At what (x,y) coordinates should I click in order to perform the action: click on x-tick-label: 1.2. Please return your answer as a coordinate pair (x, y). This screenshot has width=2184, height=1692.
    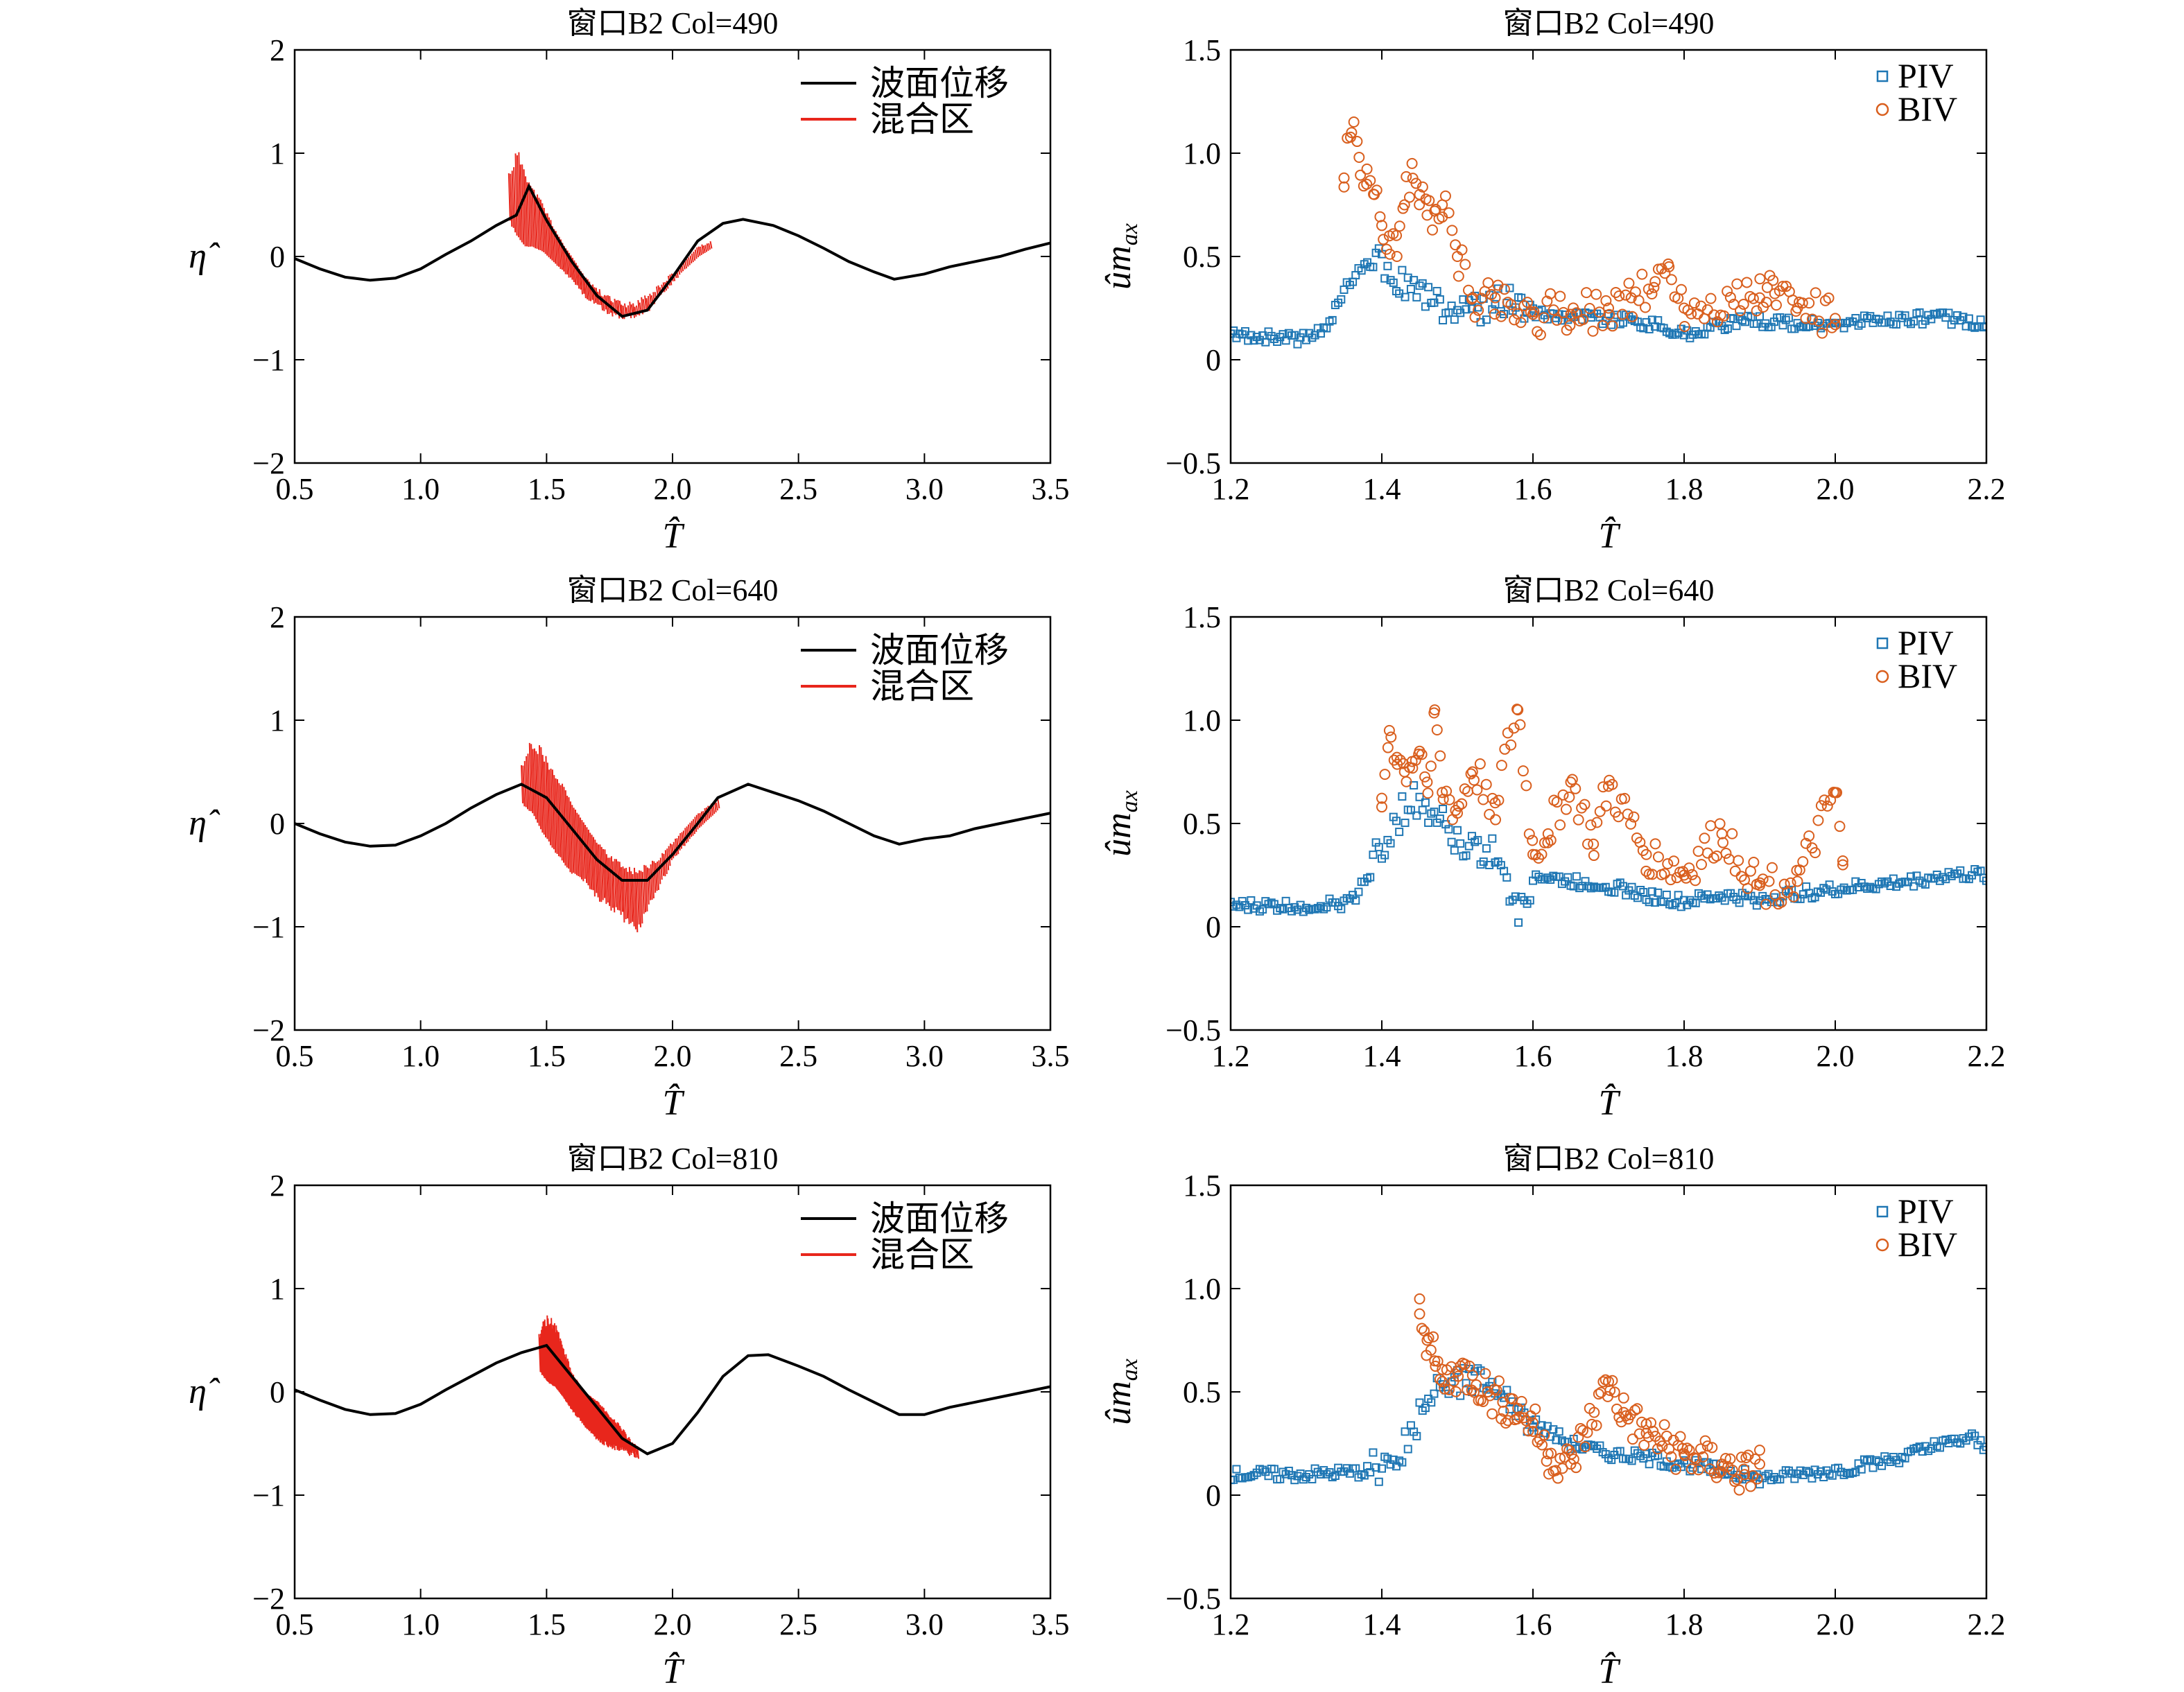
    Looking at the image, I should click on (1231, 1624).